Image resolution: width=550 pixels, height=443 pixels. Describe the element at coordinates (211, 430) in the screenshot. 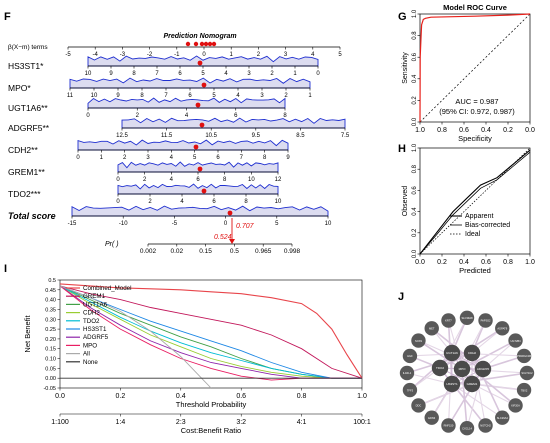

I see `dca-cost-label: Cost:Benefit Ratio` at that location.